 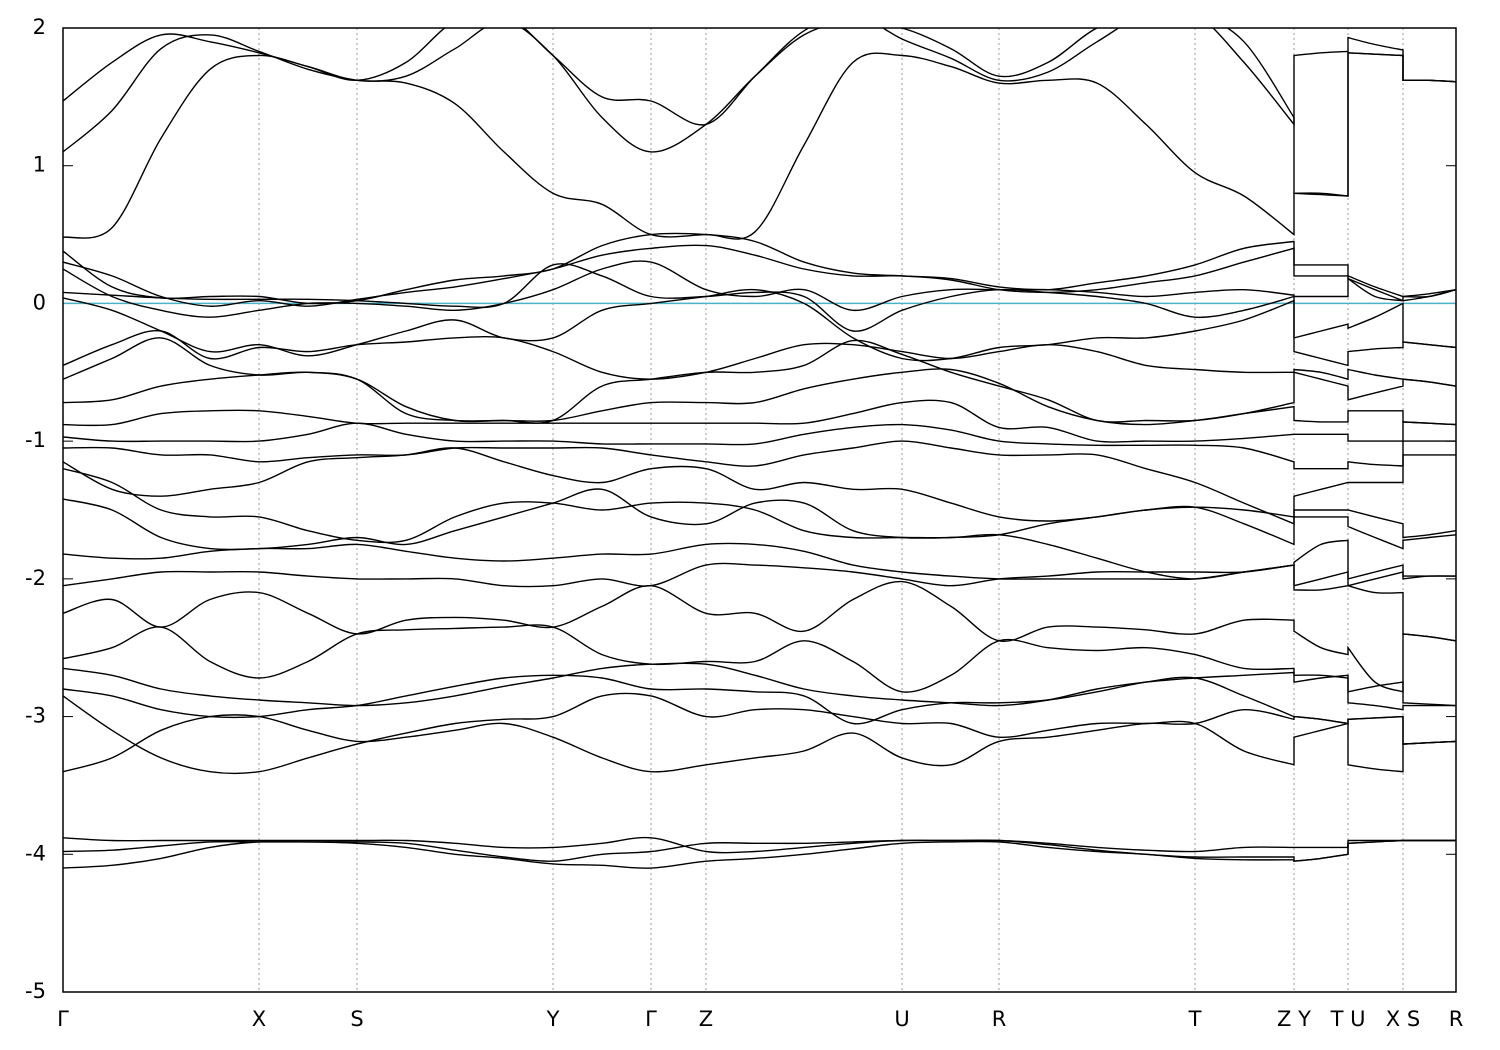 I want to click on y-tick-label: 1, so click(x=39, y=165).